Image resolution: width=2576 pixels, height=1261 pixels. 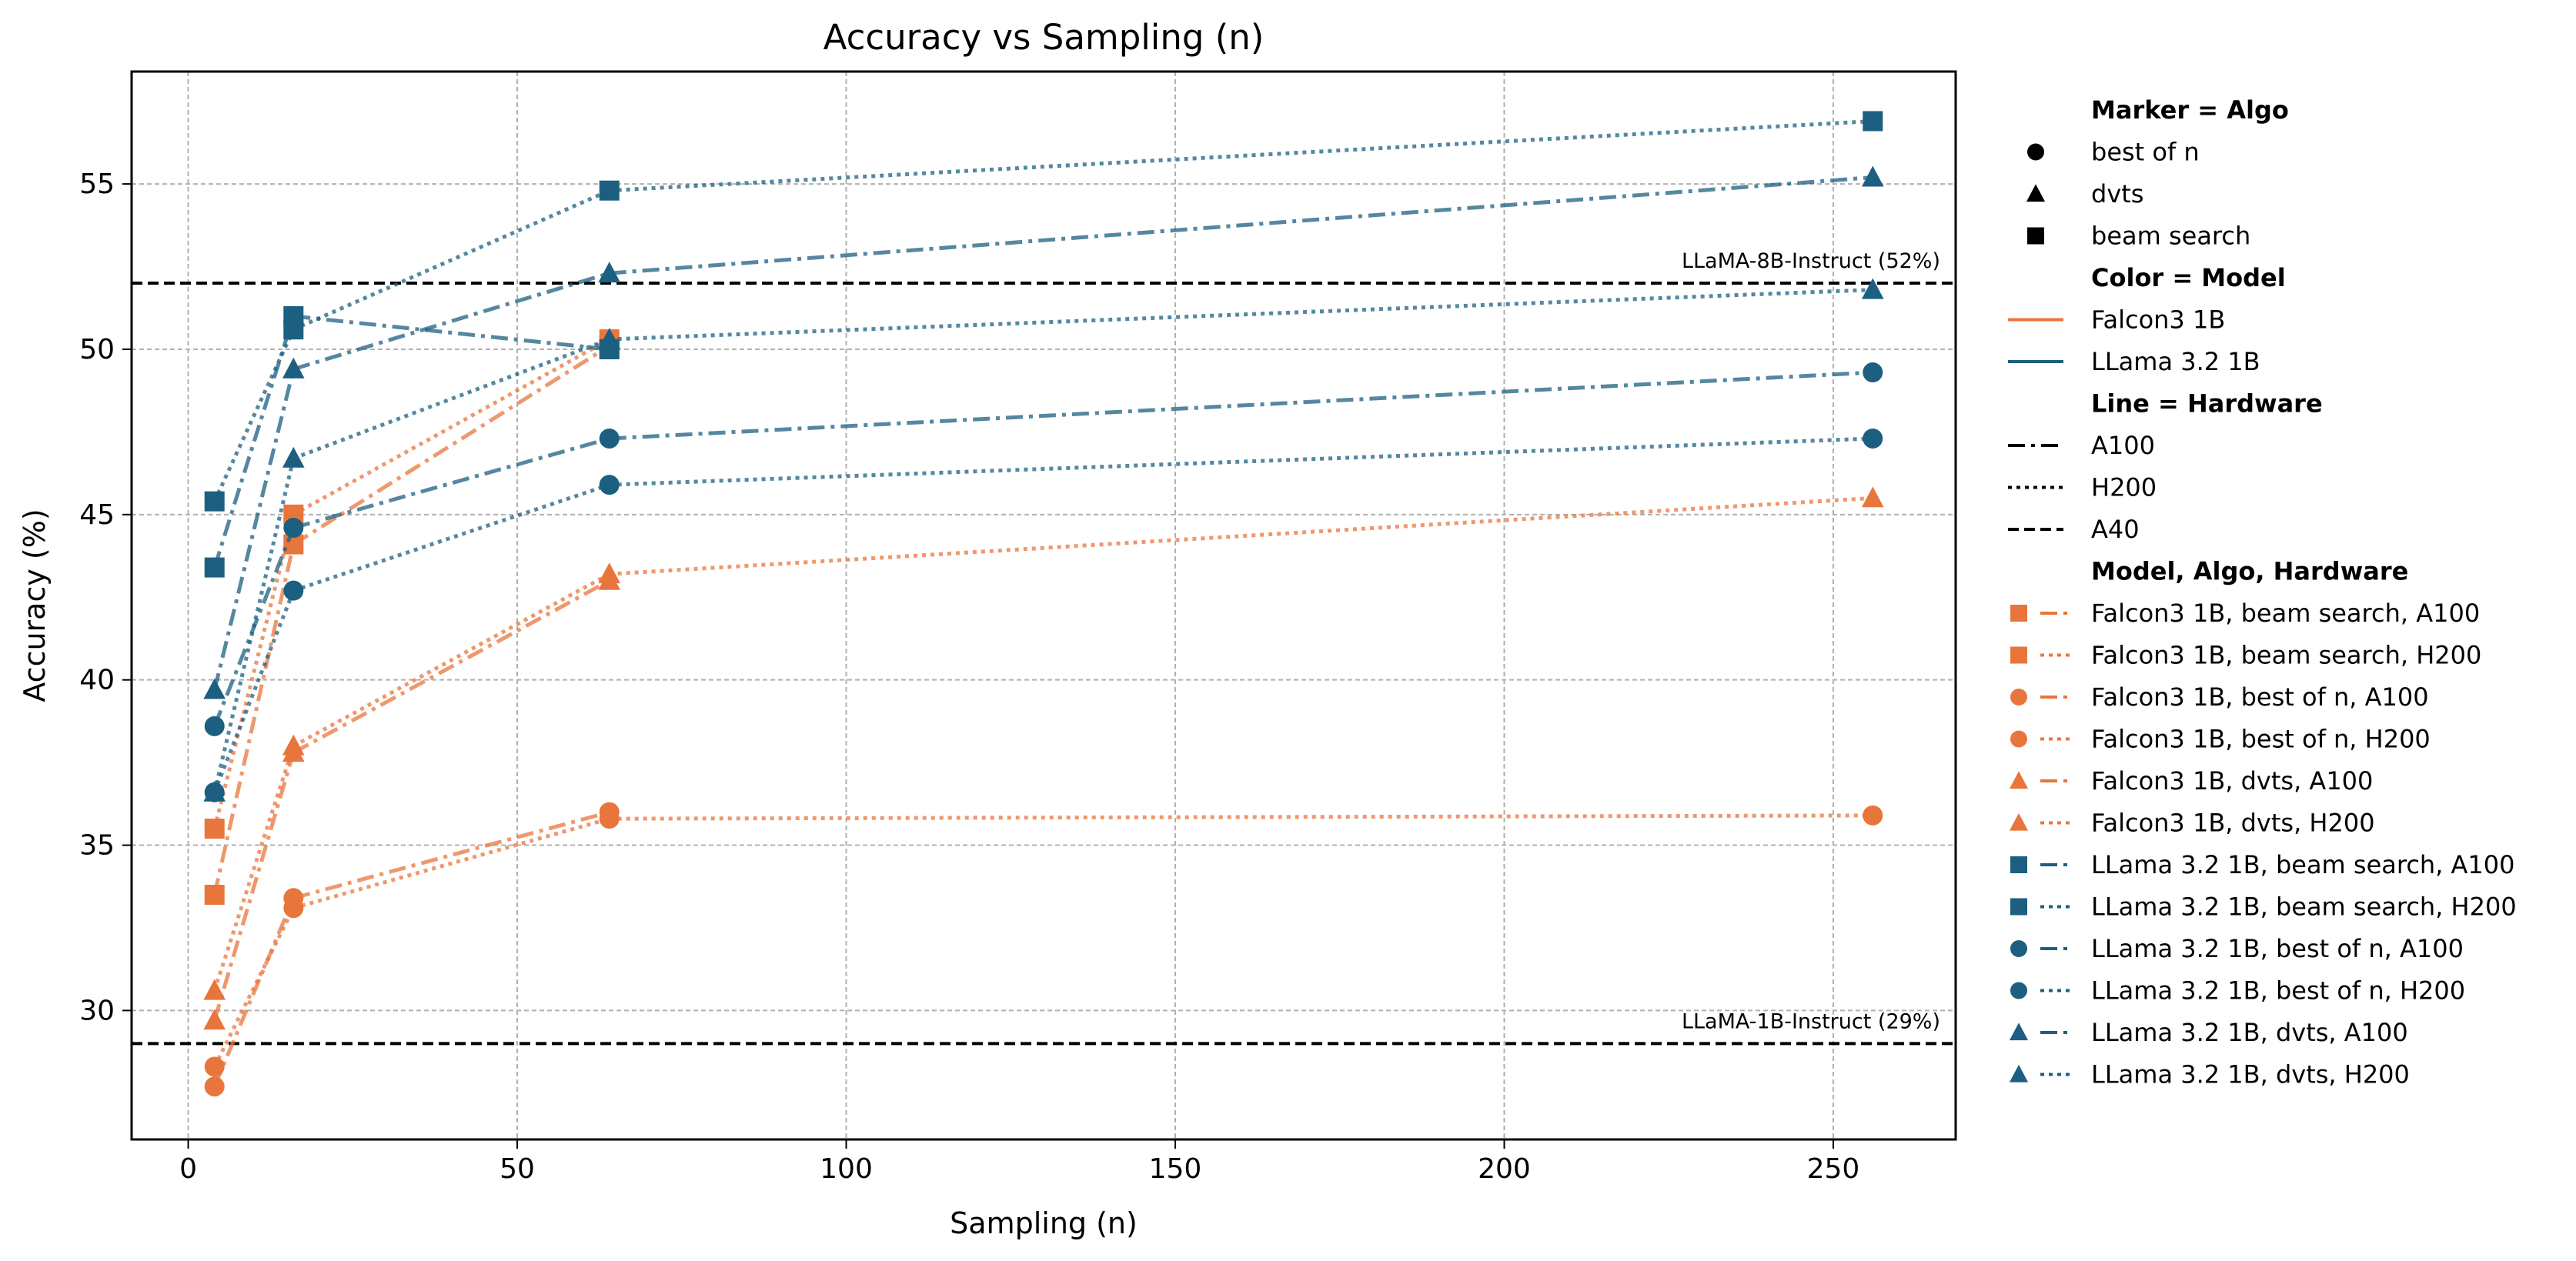 What do you see at coordinates (2233, 824) in the screenshot?
I see `legend-label: Falcon3 1B, dvts, H200` at bounding box center [2233, 824].